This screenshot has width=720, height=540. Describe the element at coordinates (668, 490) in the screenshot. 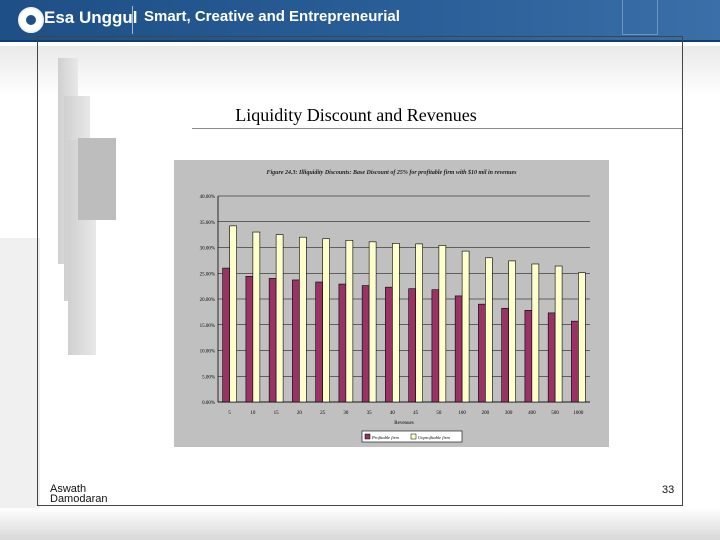

I see `page-number: 33` at that location.